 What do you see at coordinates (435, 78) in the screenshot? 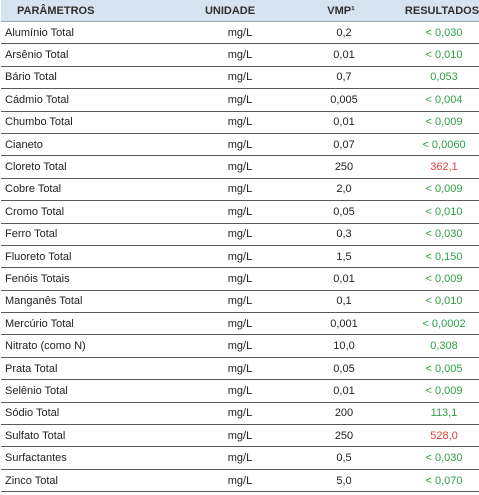
I see `result-cell: 0,053` at bounding box center [435, 78].